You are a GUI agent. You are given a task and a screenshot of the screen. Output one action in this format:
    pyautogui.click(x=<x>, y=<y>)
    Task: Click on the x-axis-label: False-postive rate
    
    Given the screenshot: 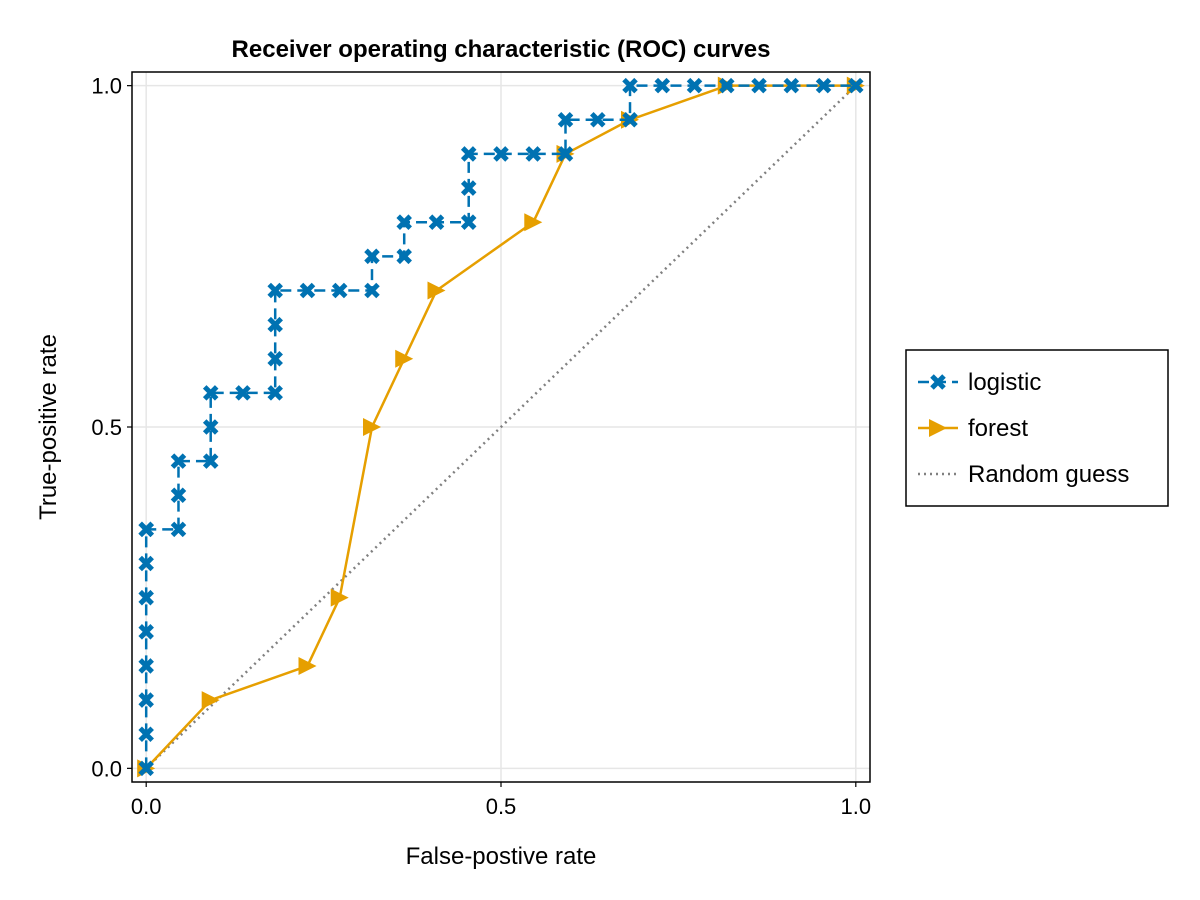 What is the action you would take?
    pyautogui.click(x=501, y=856)
    